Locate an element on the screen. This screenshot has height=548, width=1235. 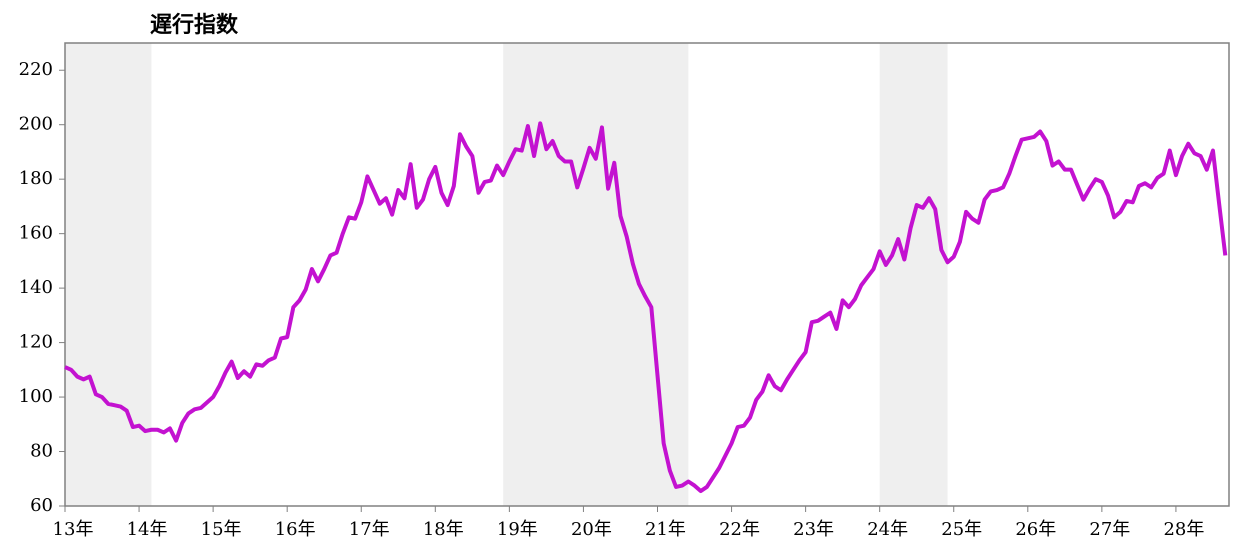
x-tick-label: 19年 is located at coordinates (517, 529).